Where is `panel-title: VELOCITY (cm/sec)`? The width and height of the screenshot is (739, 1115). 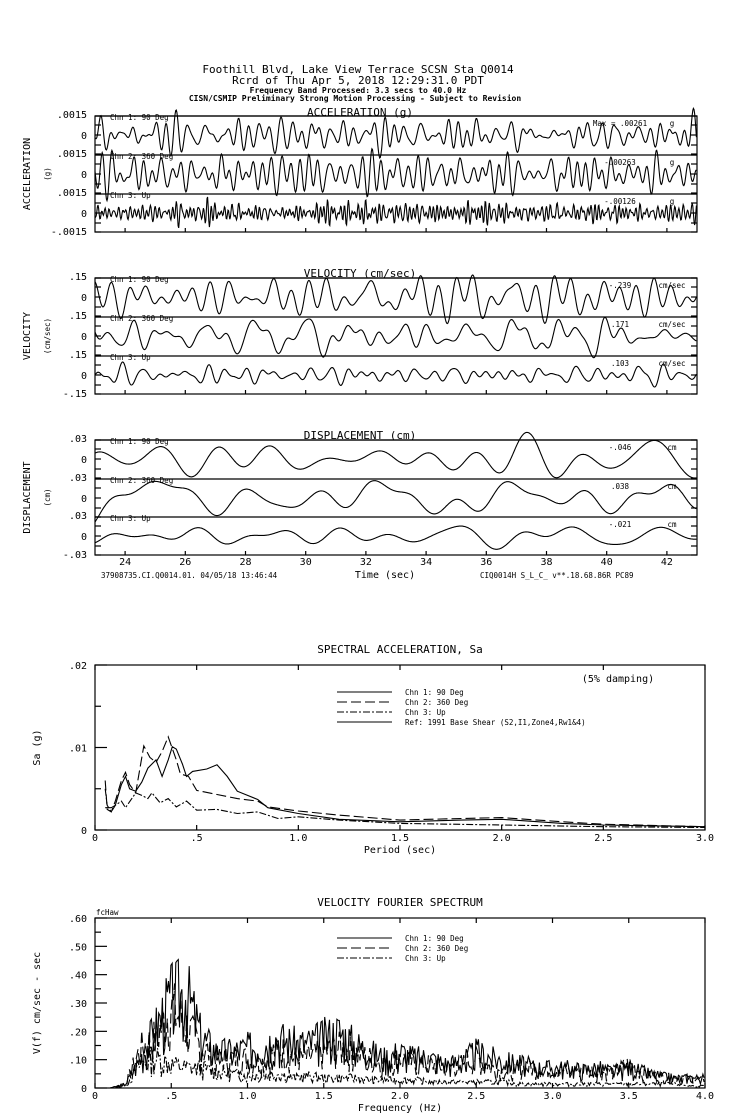
panel-title: VELOCITY (cm/sec) is located at coordinates (360, 273).